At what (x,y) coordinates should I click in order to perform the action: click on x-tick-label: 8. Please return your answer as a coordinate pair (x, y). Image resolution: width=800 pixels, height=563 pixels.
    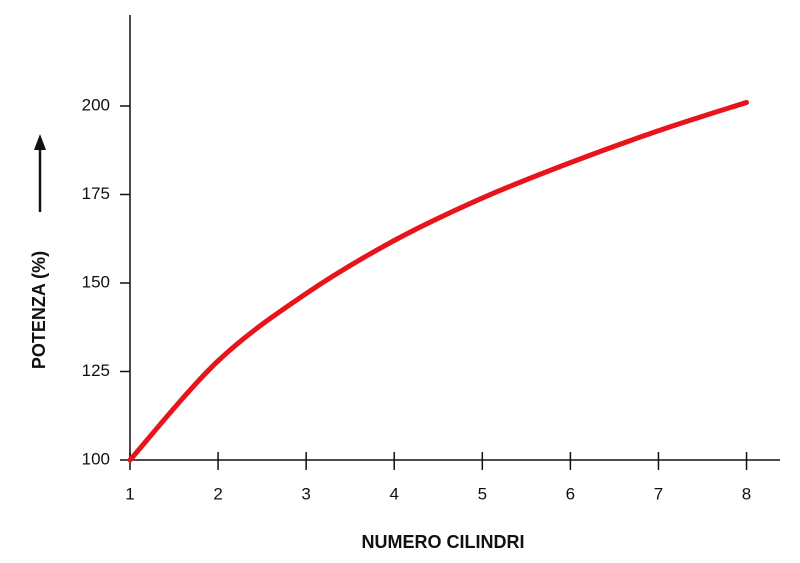
    Looking at the image, I should click on (746, 493).